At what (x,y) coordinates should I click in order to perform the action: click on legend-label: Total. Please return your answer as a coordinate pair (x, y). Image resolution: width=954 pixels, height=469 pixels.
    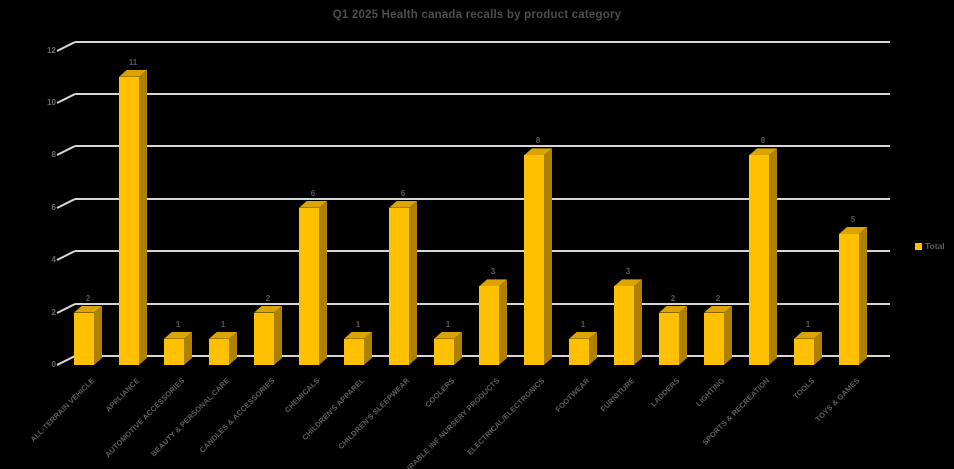
    Looking at the image, I should click on (935, 246).